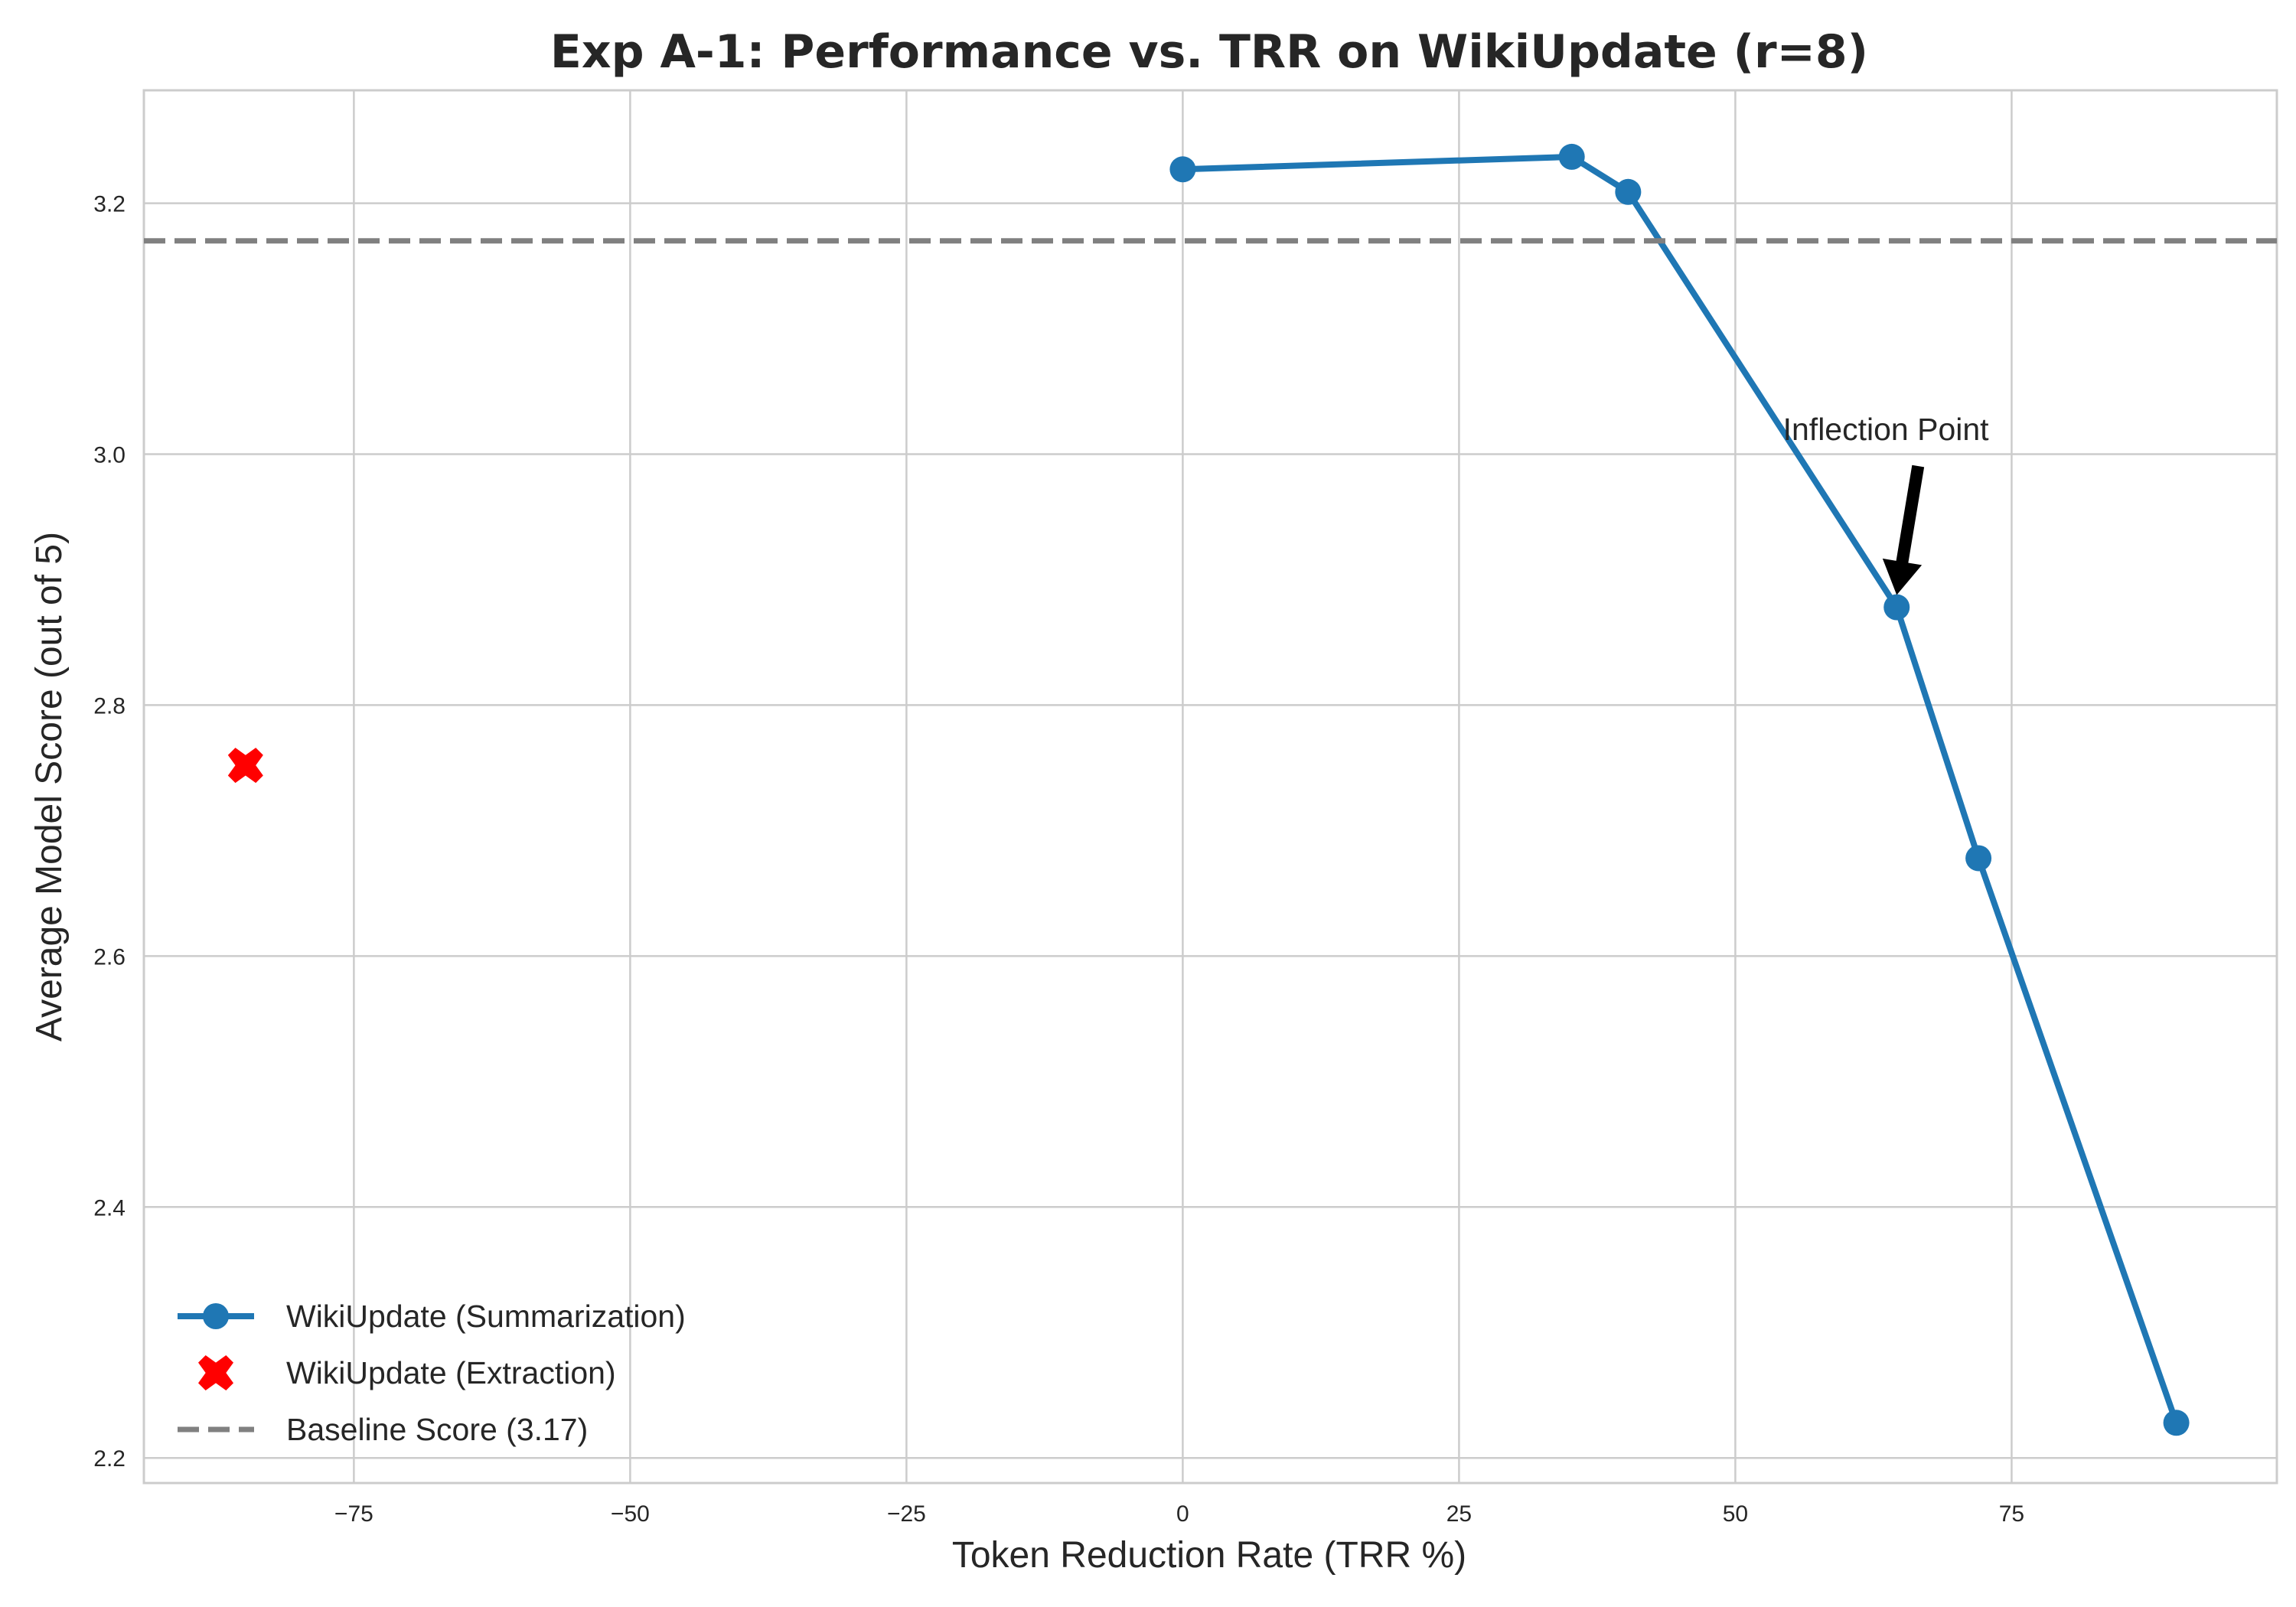 Image resolution: width=2296 pixels, height=1607 pixels. What do you see at coordinates (109, 204) in the screenshot?
I see `y-tick-label: 3.2` at bounding box center [109, 204].